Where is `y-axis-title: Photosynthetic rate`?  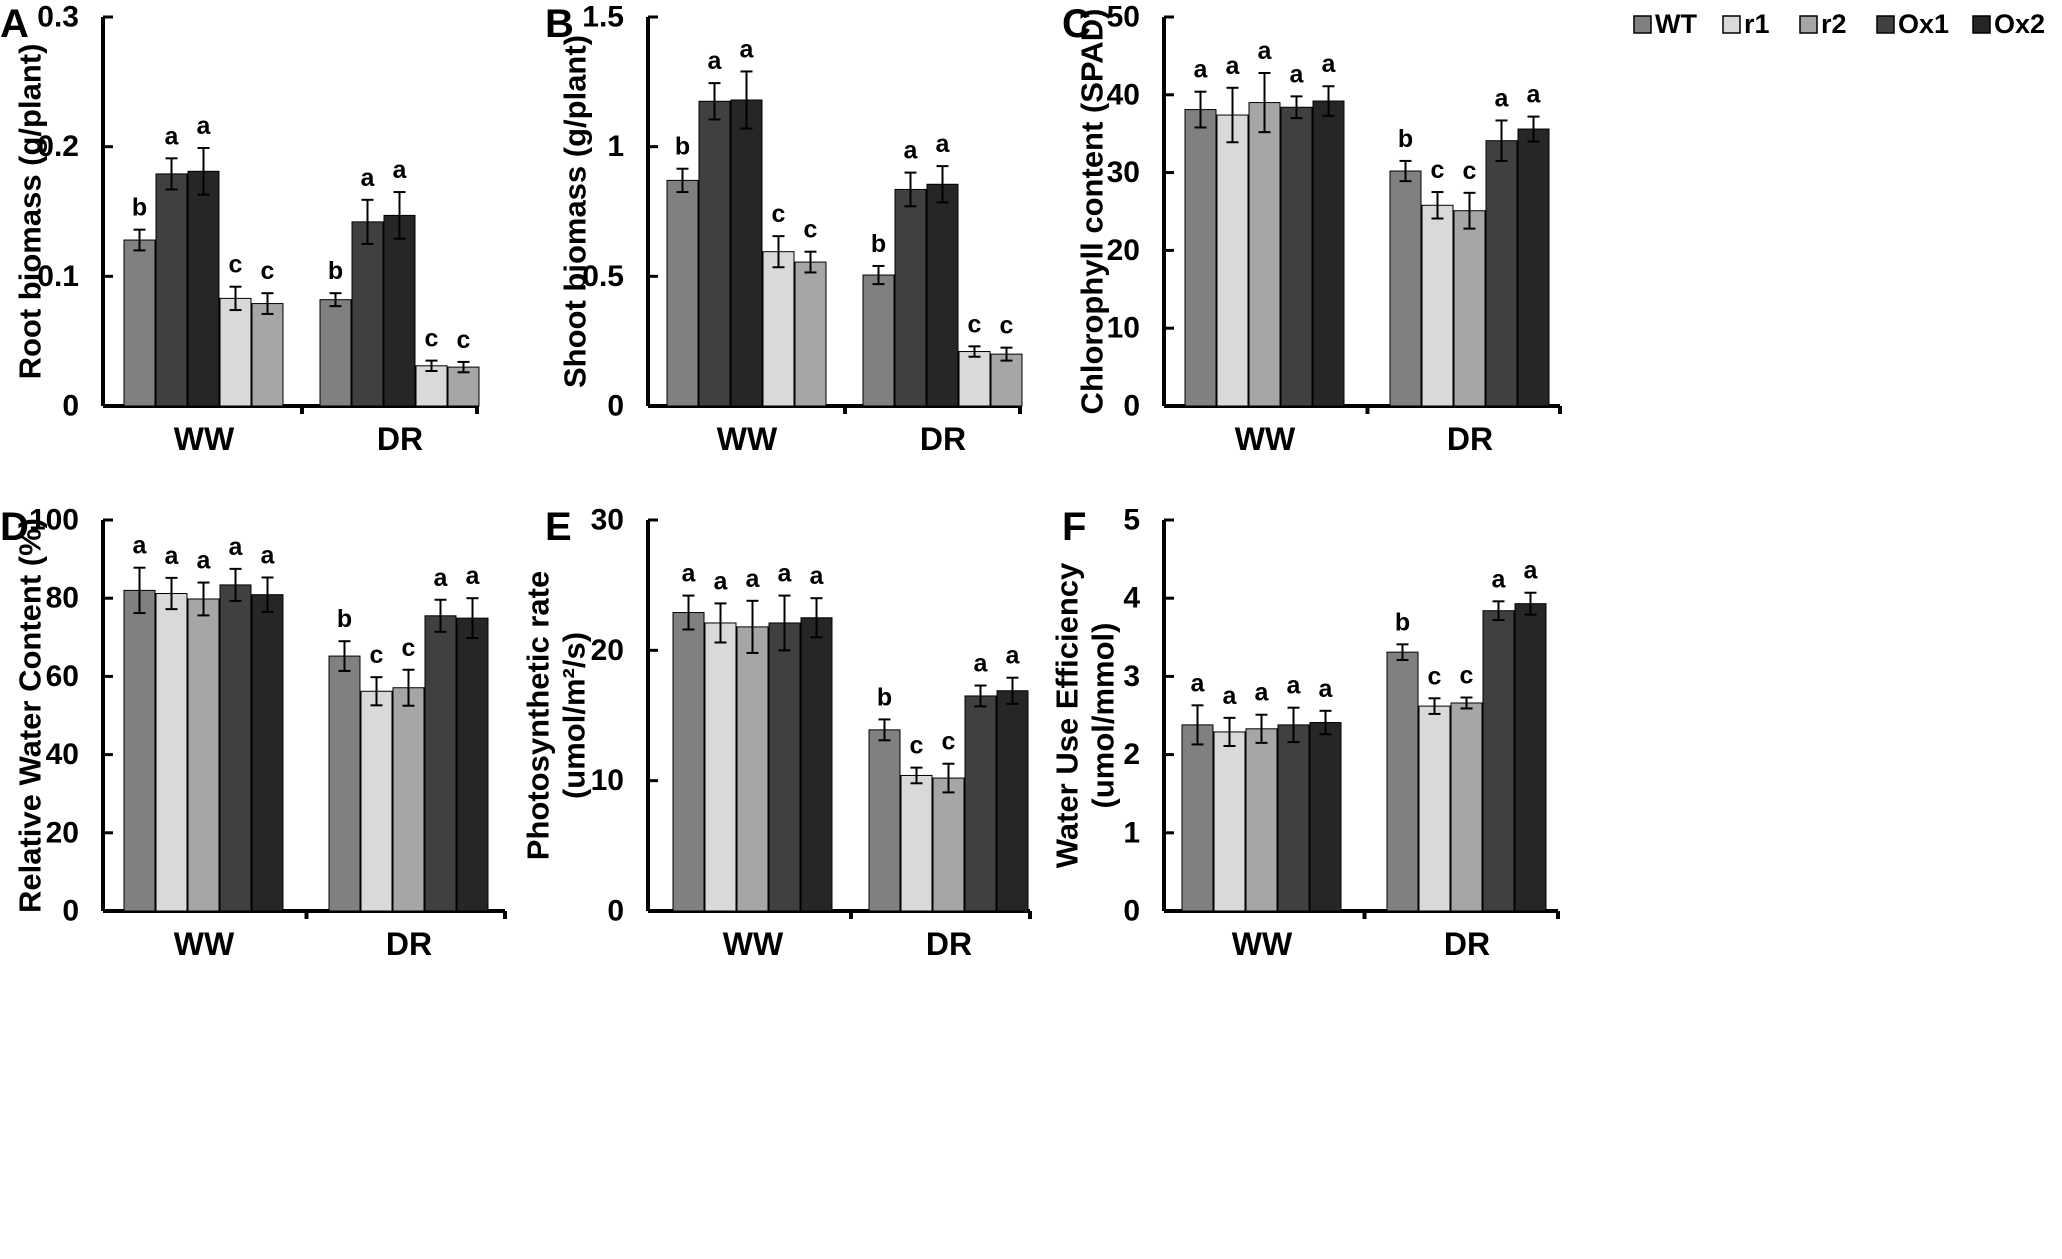
y-axis-title: Photosynthetic rate is located at coordinates (538, 715).